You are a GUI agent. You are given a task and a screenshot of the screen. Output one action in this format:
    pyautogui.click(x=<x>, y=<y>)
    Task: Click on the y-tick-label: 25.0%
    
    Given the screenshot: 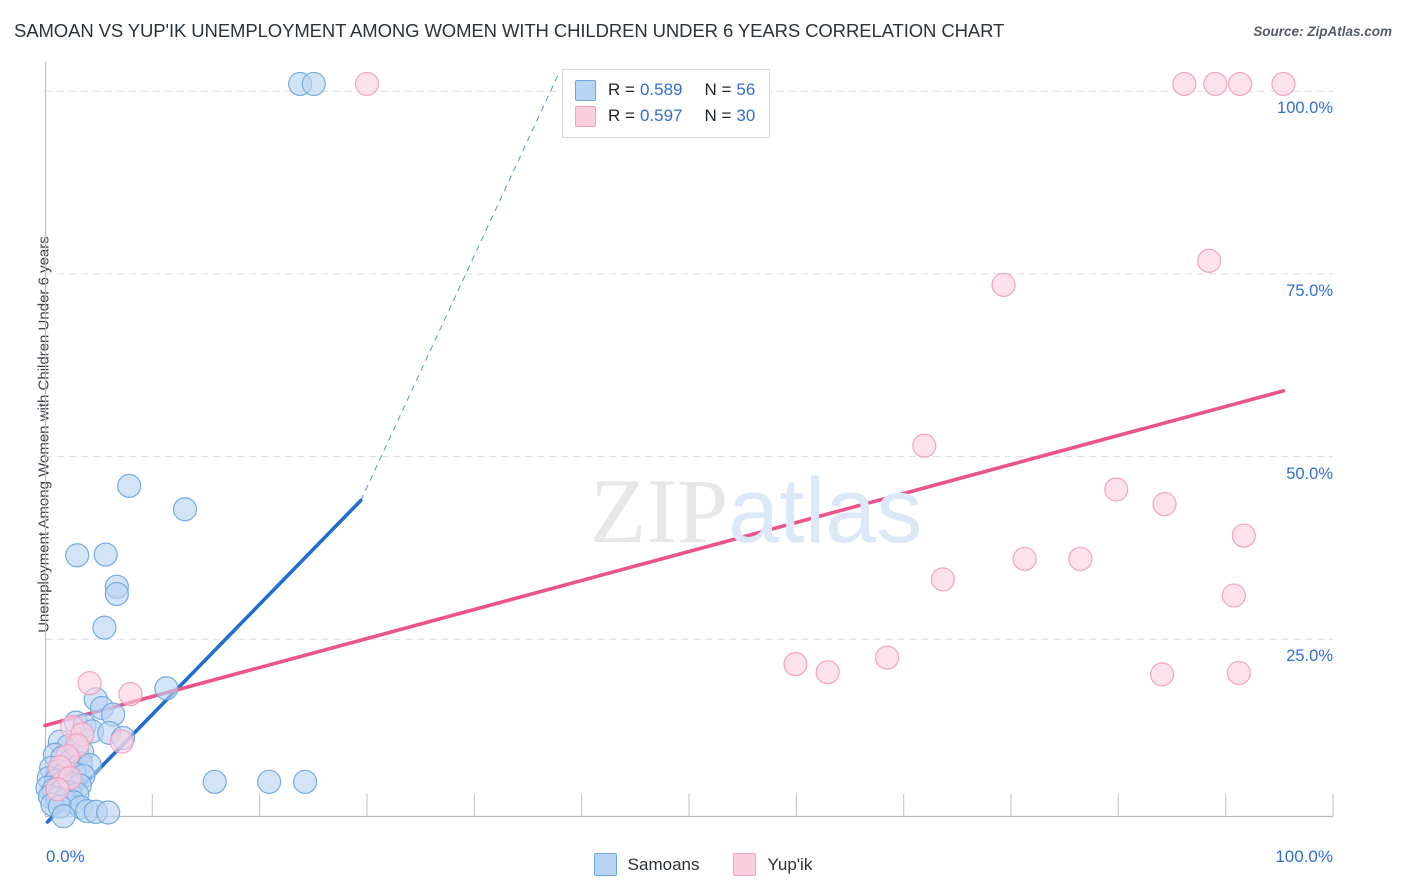 What is the action you would take?
    pyautogui.click(x=1309, y=656)
    